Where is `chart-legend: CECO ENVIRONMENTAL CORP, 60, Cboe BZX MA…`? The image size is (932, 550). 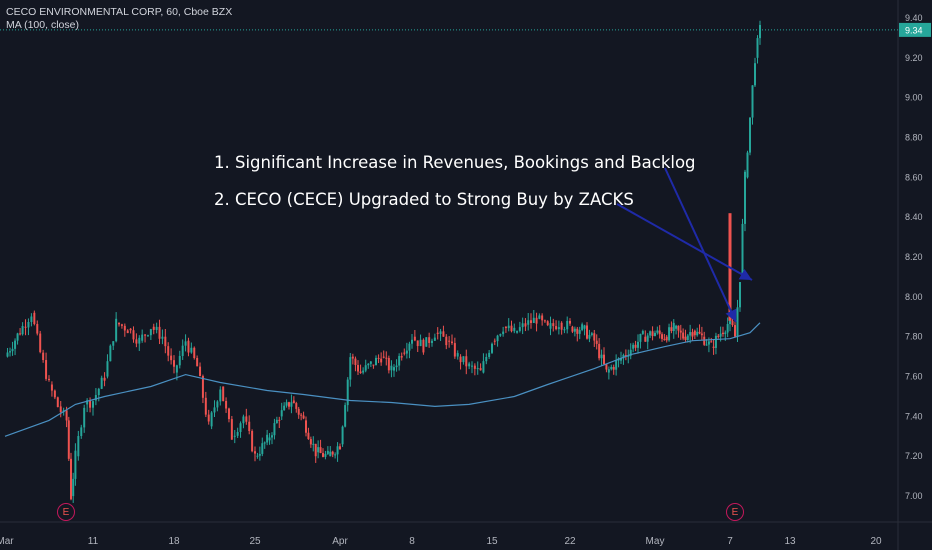
chart-legend: CECO ENVIRONMENTAL CORP, 60, Cboe BZX MA… is located at coordinates (119, 19).